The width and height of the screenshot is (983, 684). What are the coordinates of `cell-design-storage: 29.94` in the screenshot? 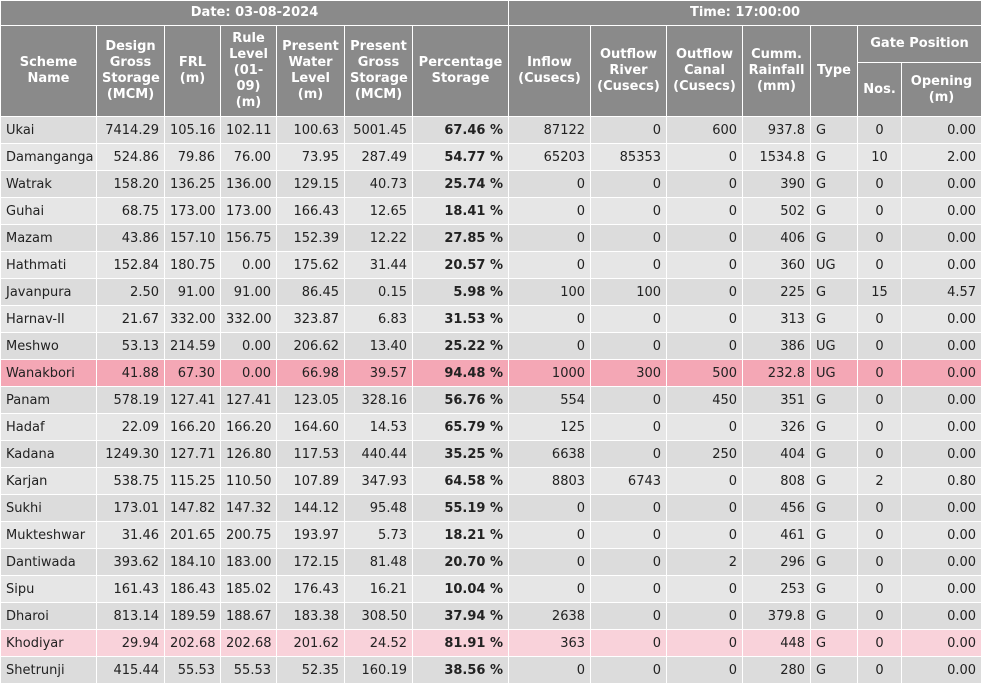 It's located at (130, 643).